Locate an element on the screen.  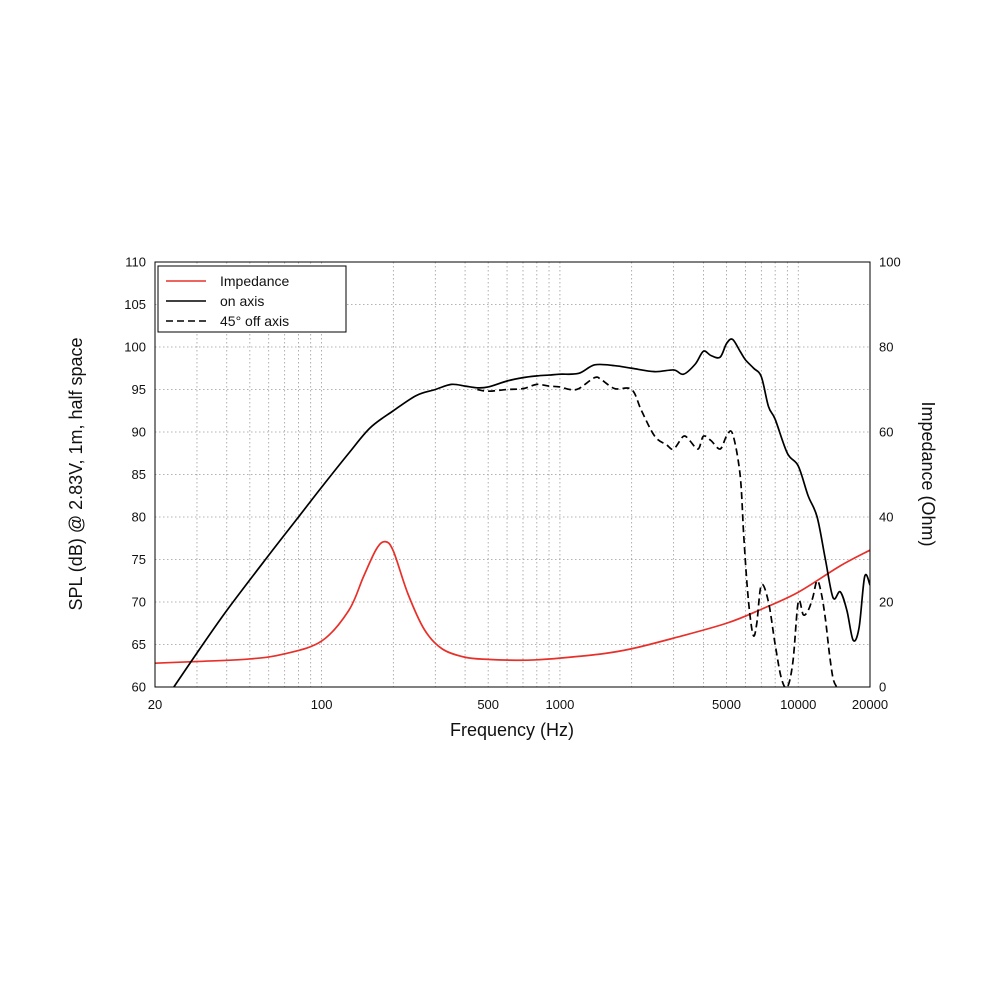
left-tick-label: 100 is located at coordinates (135, 347).